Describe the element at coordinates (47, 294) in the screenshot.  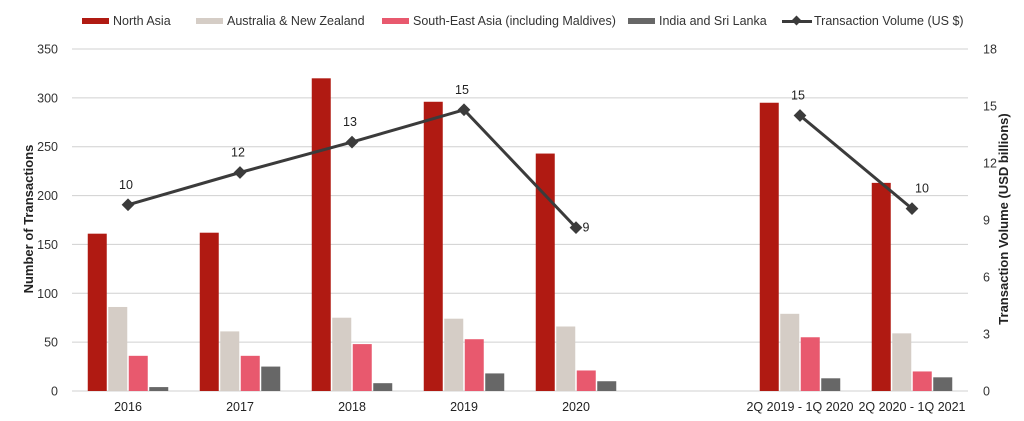
I see `y-left-tick-label: 100` at that location.